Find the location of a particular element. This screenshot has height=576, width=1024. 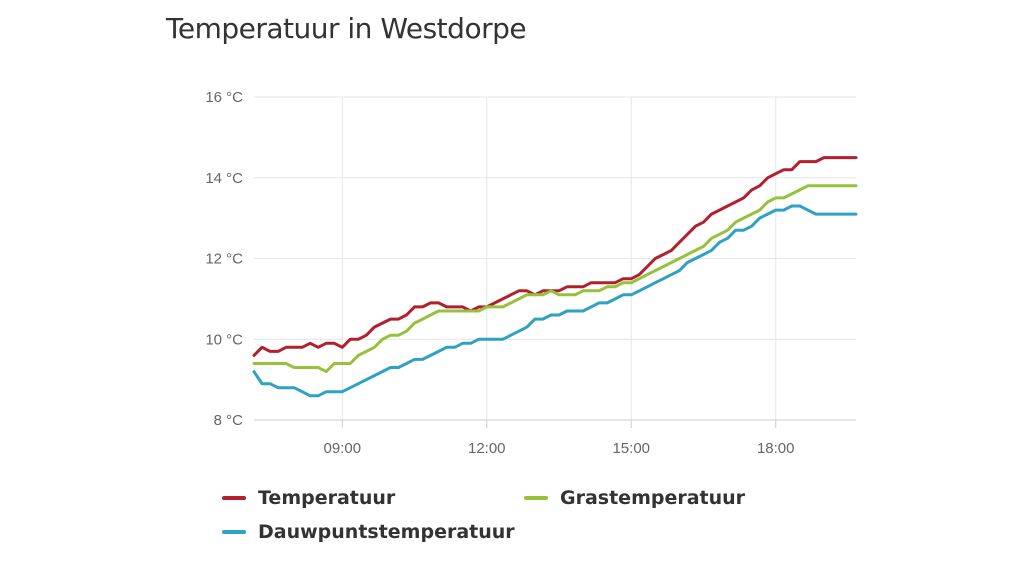

legend-label-temperatuur: Temperatuur is located at coordinates (327, 498).